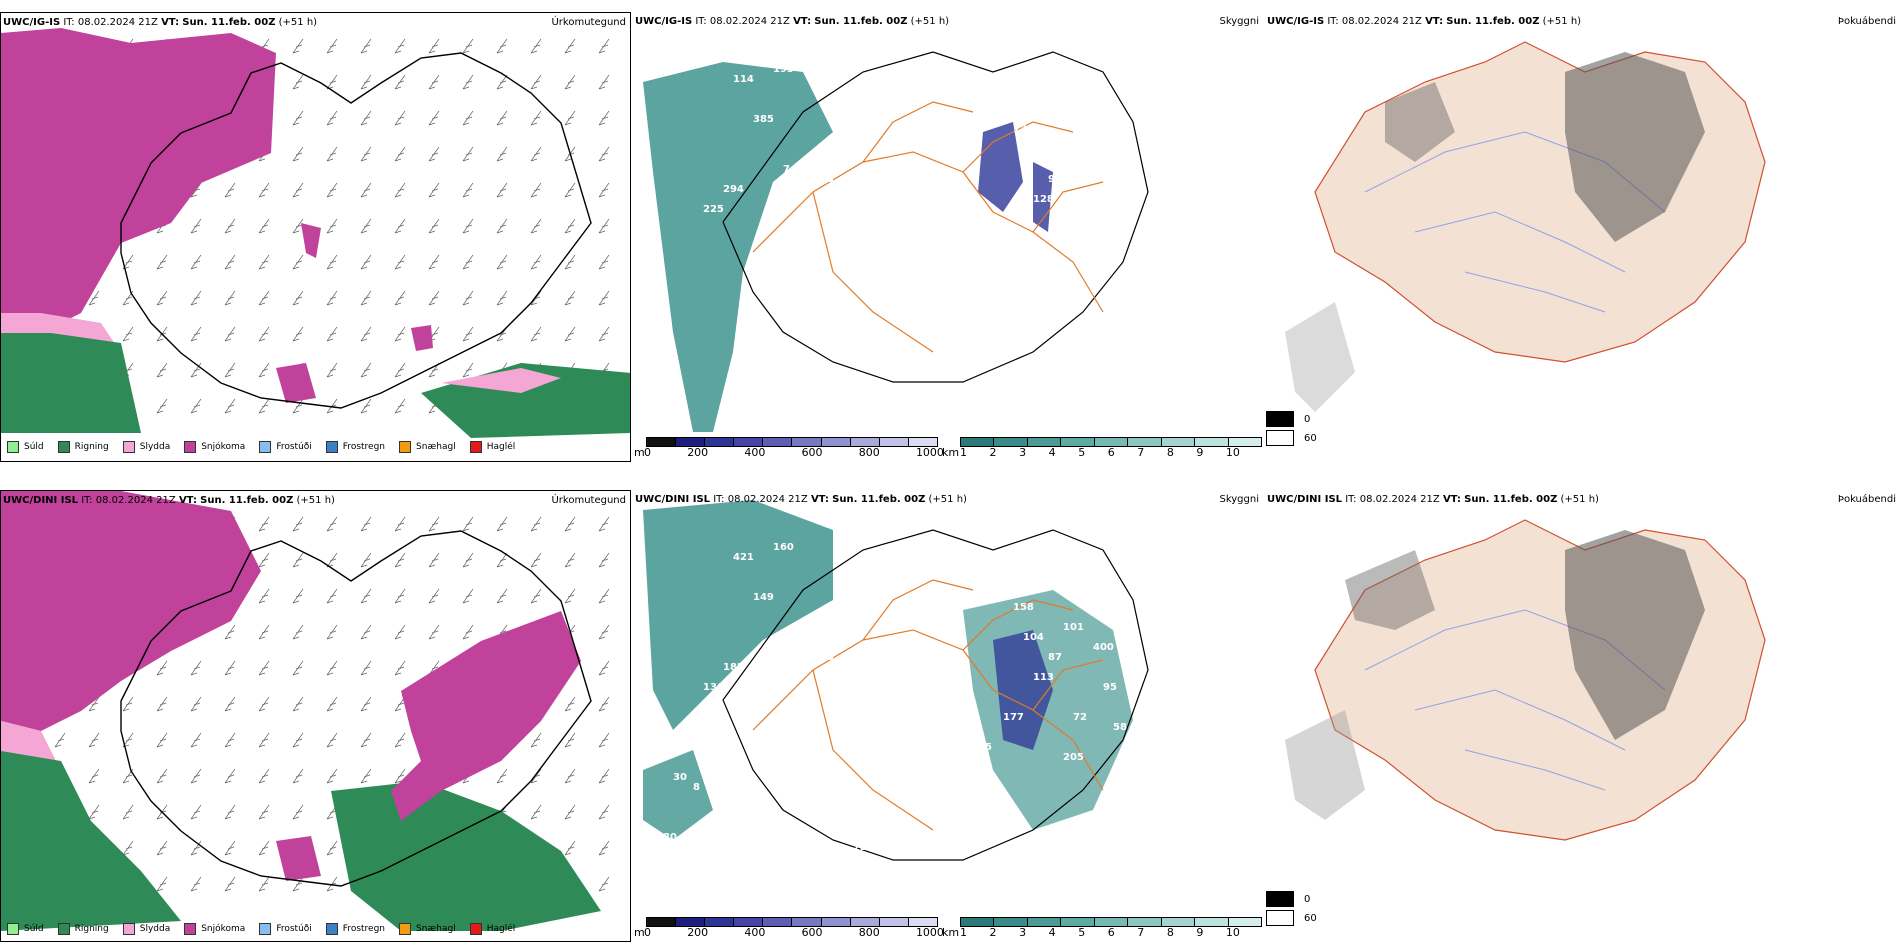  I want to click on colorbar-tick-label: 1, so click(963, 452).